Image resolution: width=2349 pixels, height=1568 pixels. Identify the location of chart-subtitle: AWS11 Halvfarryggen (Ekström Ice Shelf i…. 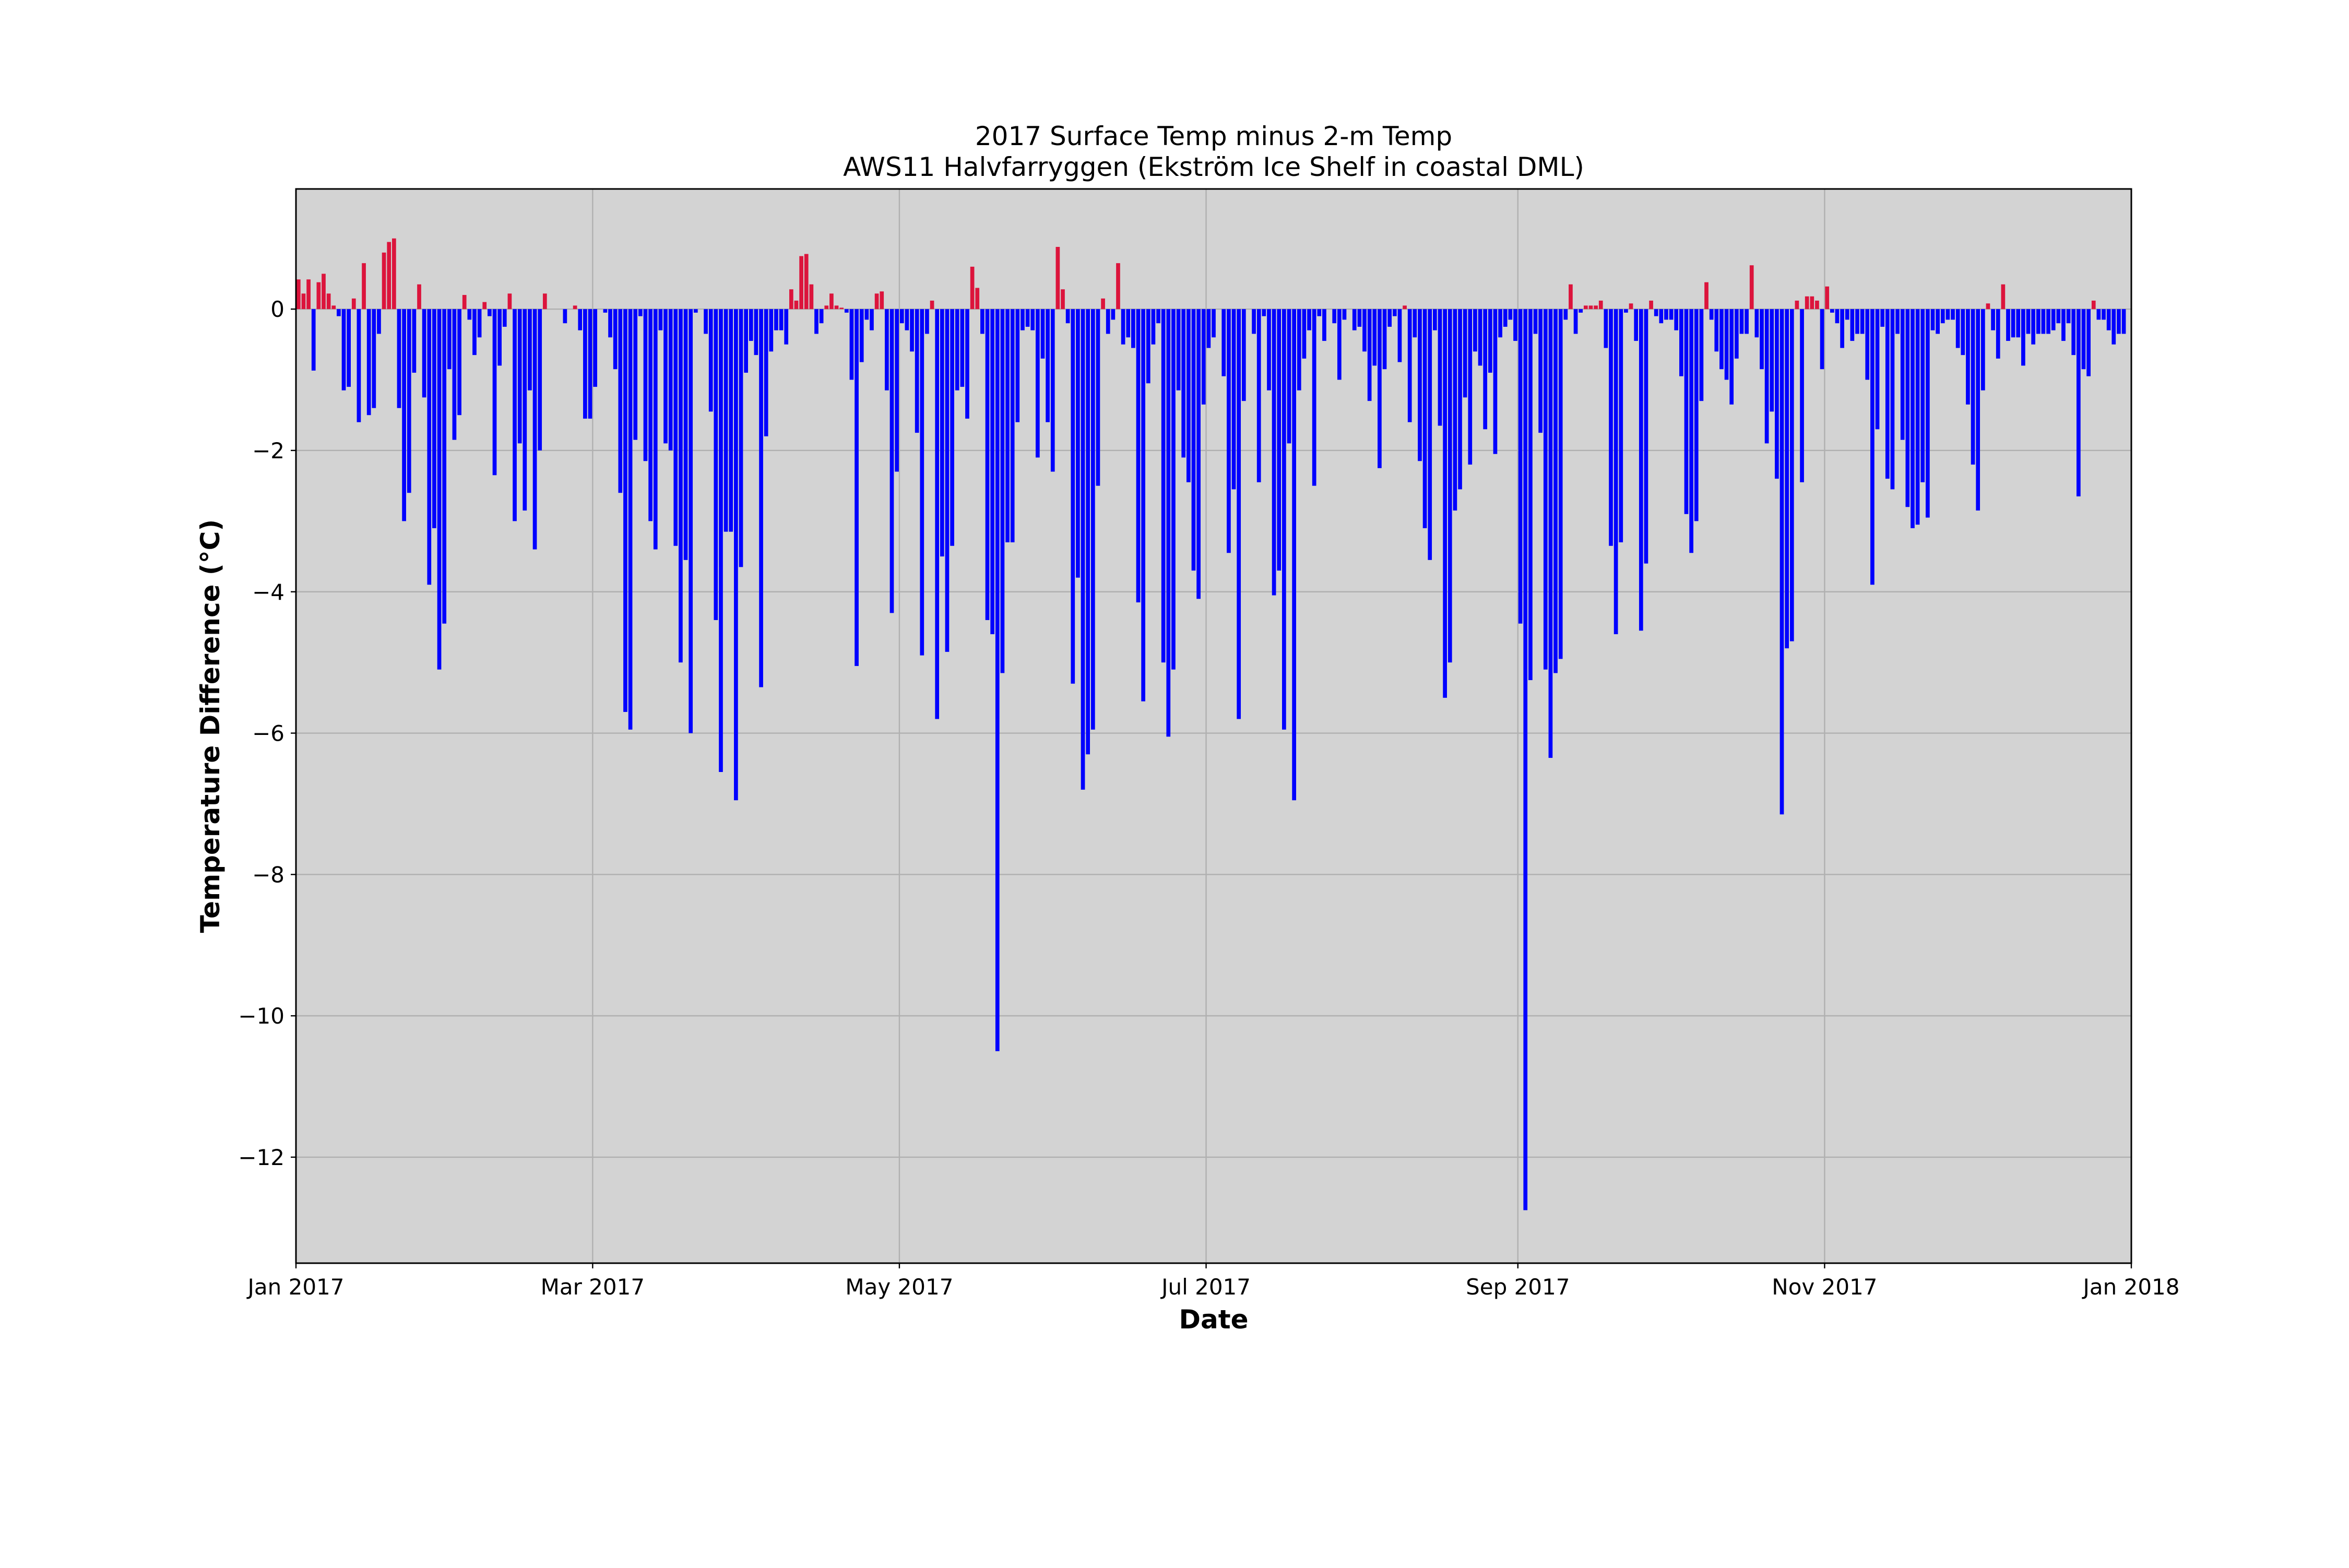
(1213, 167).